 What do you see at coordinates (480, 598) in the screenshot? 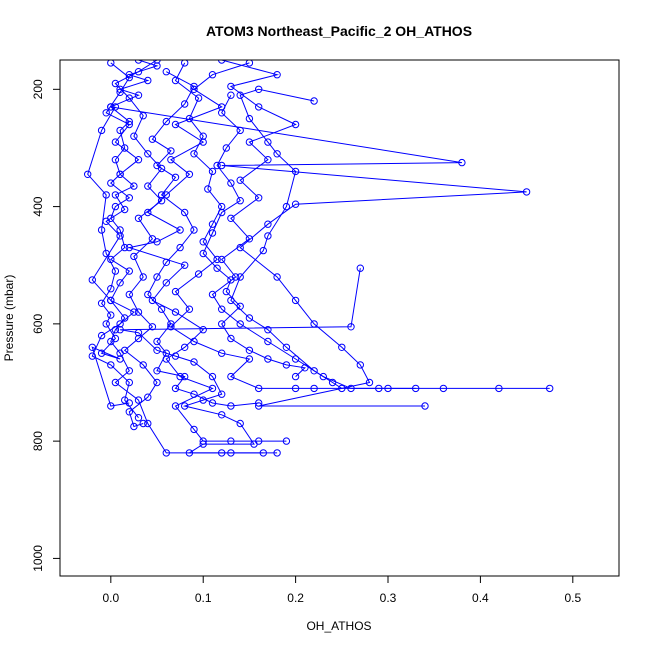
I see `x-tick-label: 0.4` at bounding box center [480, 598].